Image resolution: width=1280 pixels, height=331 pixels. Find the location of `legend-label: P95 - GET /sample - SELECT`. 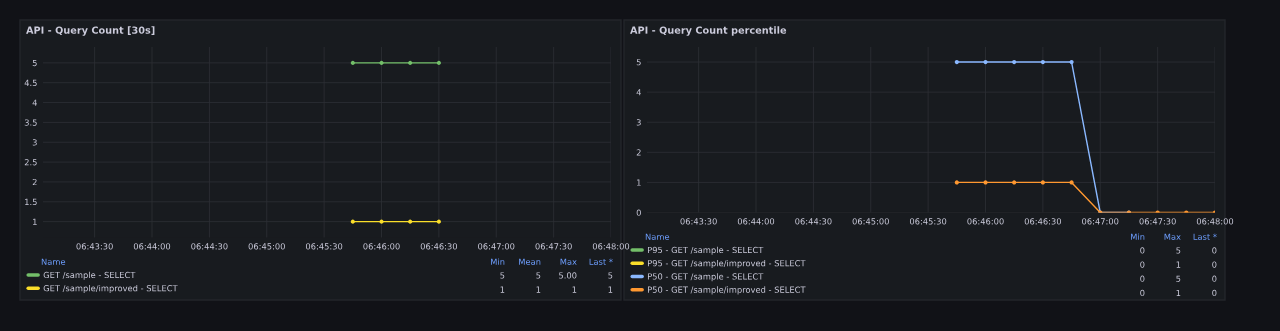

legend-label: P95 - GET /sample - SELECT is located at coordinates (705, 250).